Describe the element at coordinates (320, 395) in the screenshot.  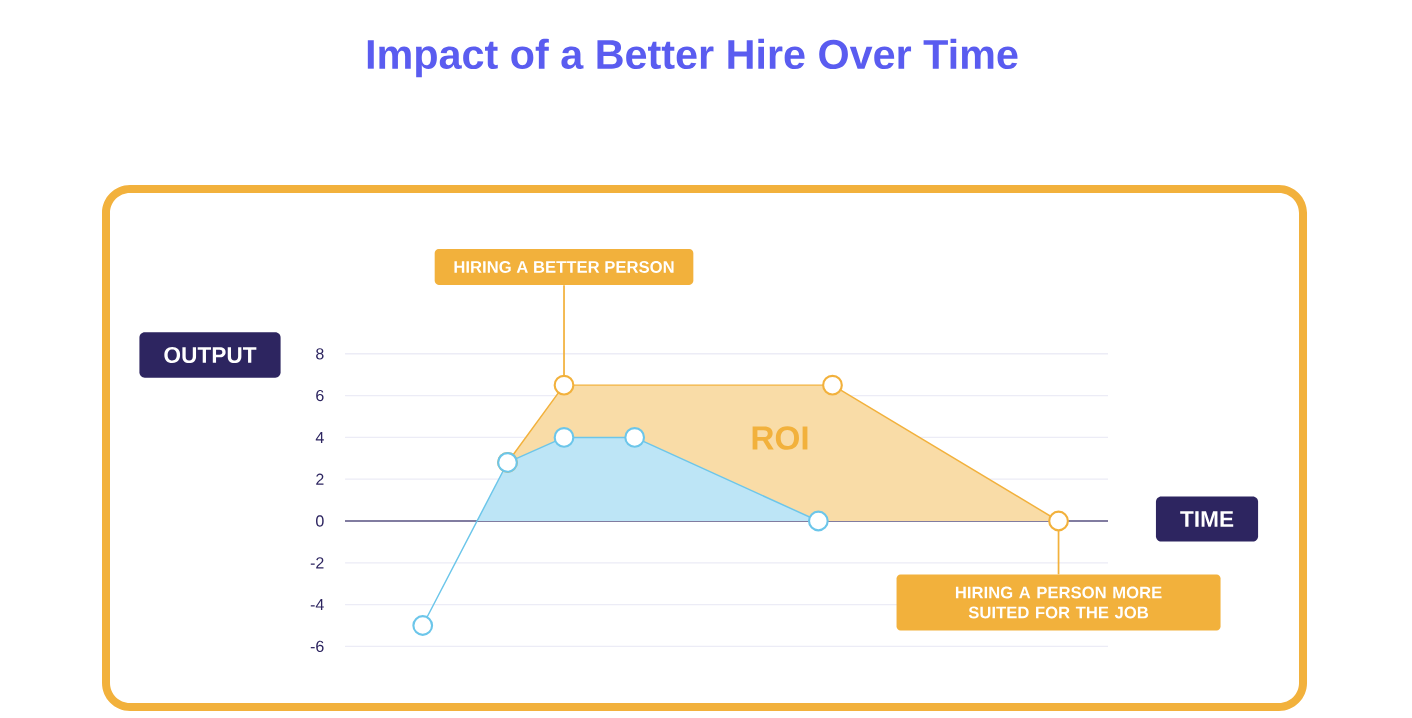
I see `y-tick-label: 6` at that location.